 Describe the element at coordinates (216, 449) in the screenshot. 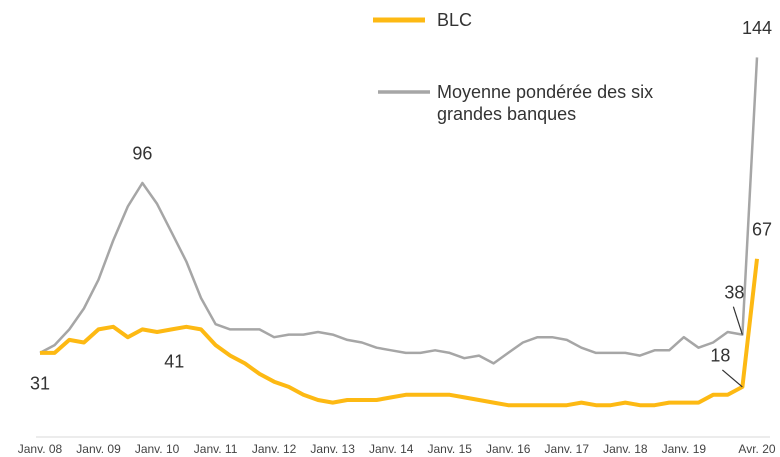

I see `x-tick-label: Janv. 11` at that location.